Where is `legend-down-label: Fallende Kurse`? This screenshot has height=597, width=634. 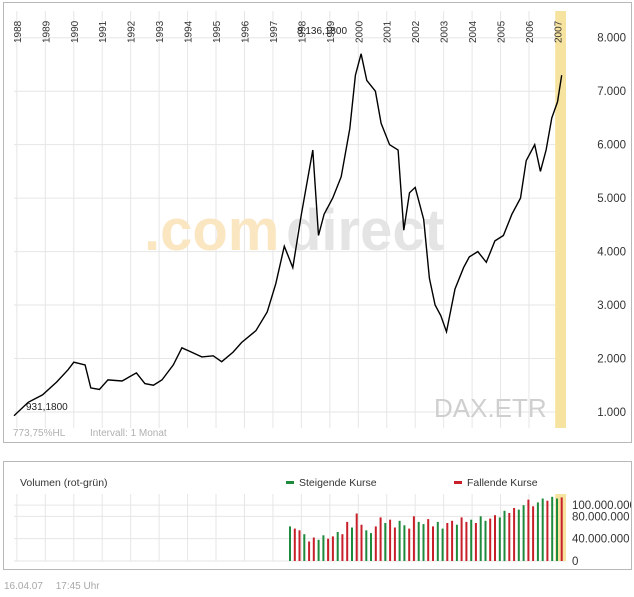 legend-down-label: Fallende Kurse is located at coordinates (502, 483).